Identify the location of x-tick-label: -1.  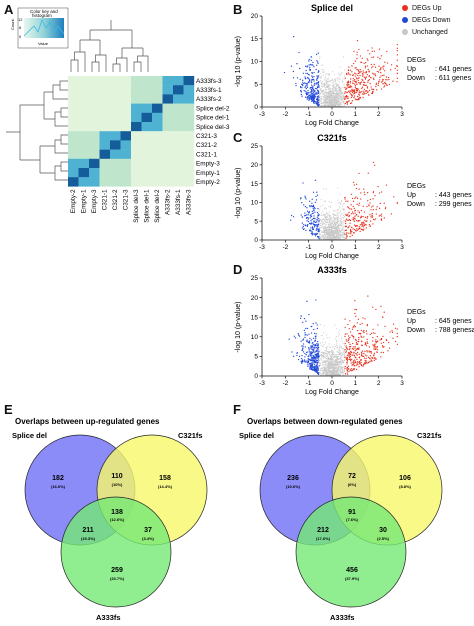
(309, 247).